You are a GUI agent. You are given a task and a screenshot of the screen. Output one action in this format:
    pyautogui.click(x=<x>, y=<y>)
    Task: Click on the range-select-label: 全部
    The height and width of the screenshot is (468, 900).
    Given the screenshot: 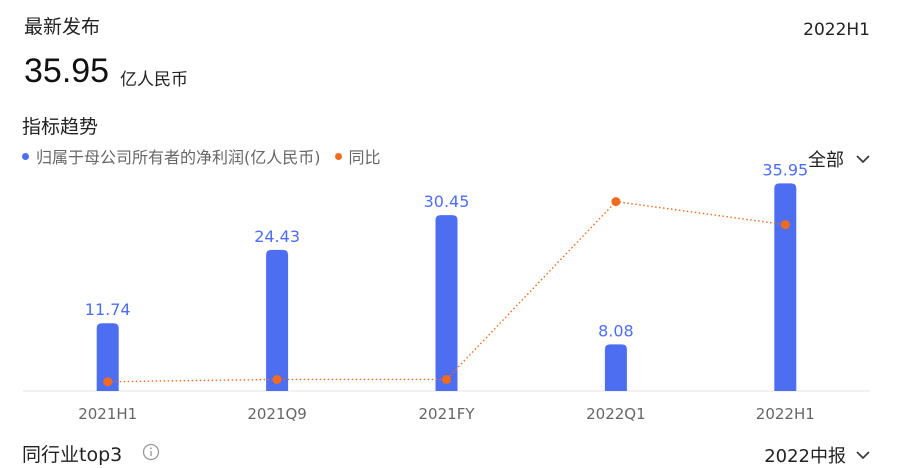 What is the action you would take?
    pyautogui.click(x=826, y=160)
    